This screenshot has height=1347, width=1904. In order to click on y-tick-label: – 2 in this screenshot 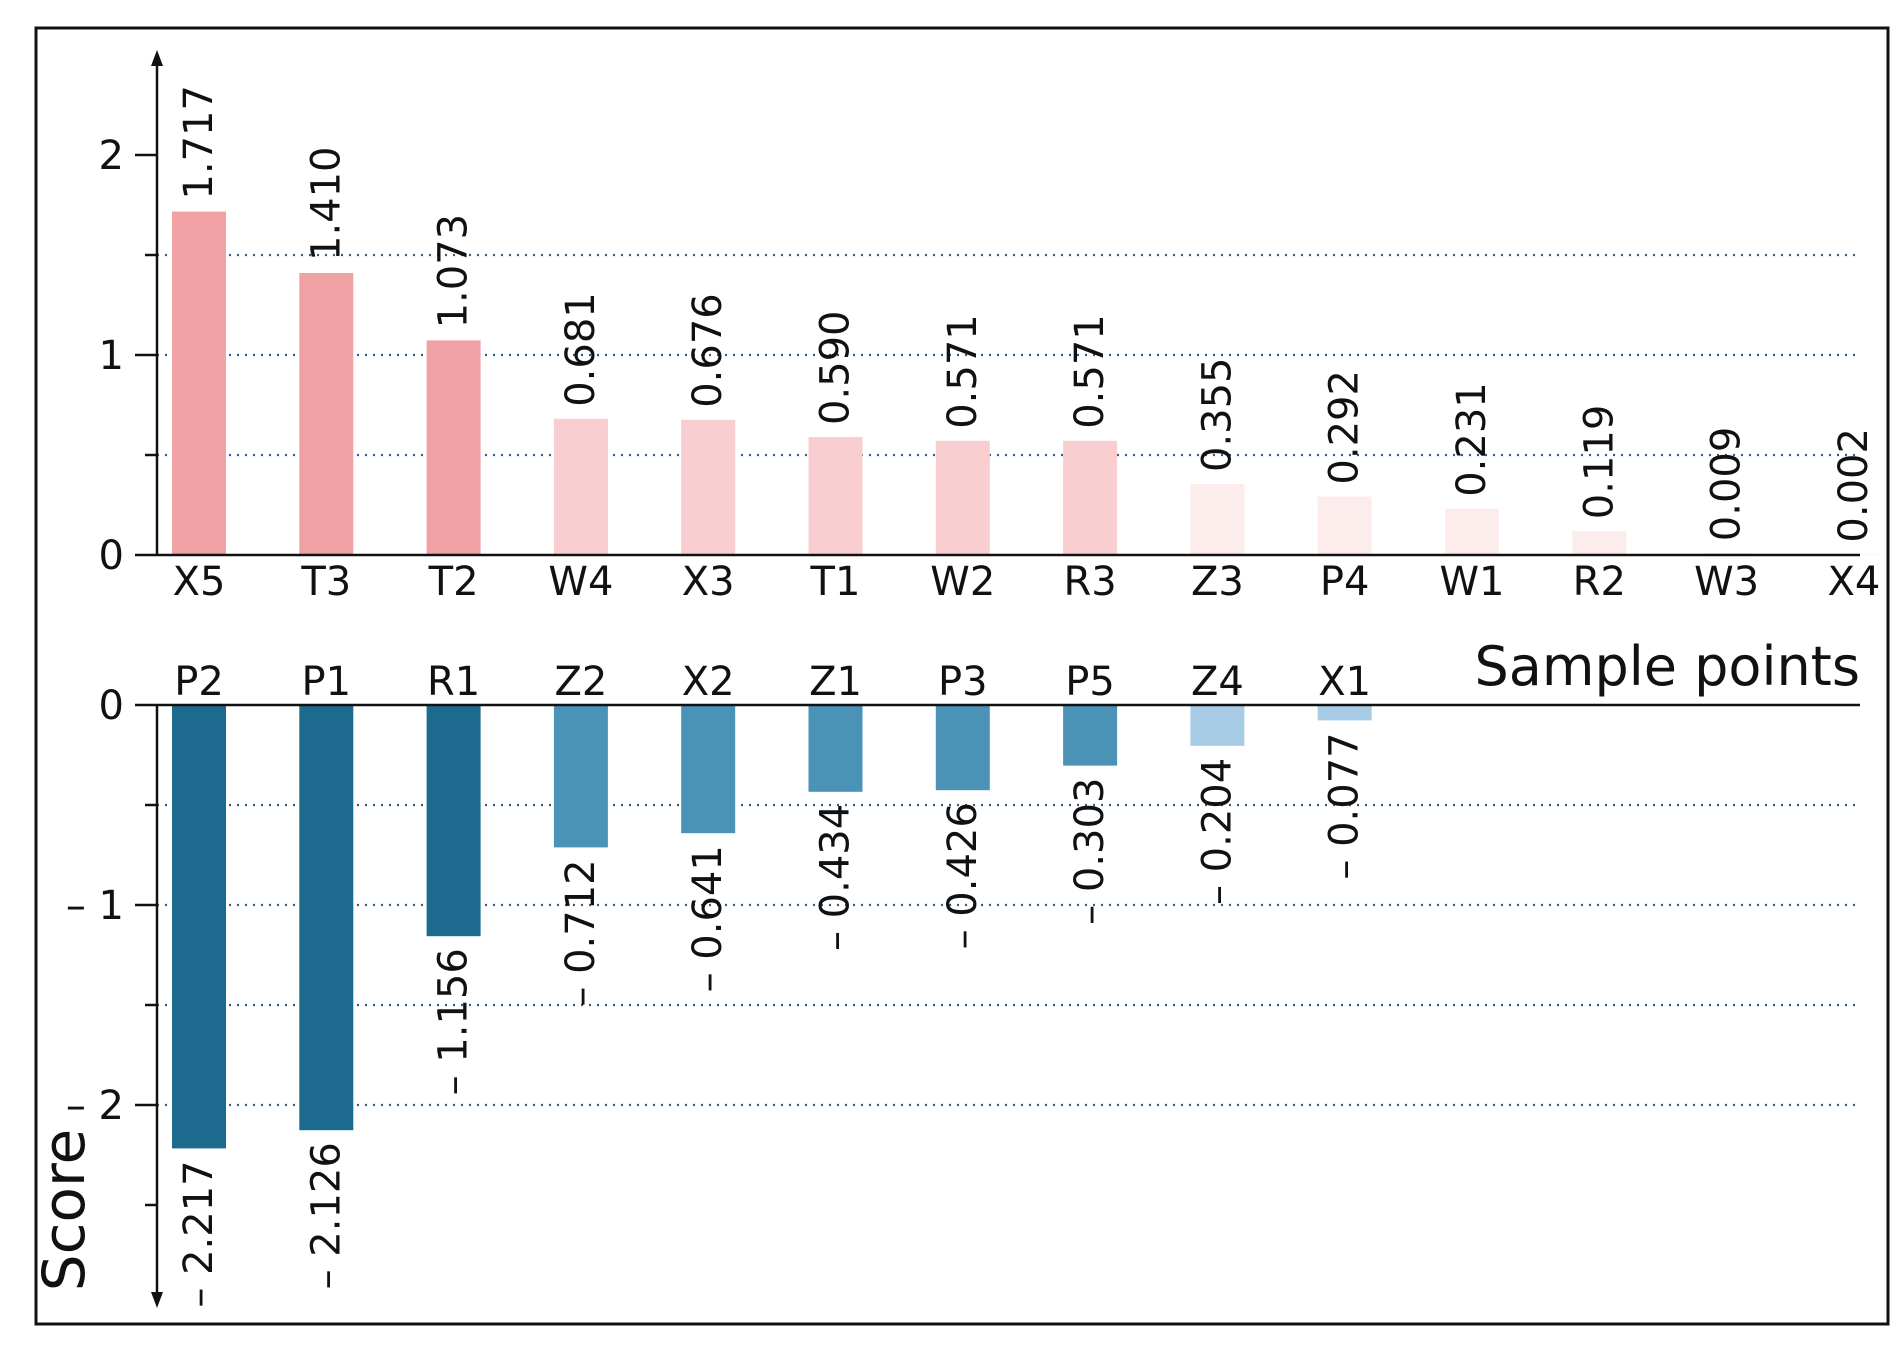, I will do `click(95, 1106)`.